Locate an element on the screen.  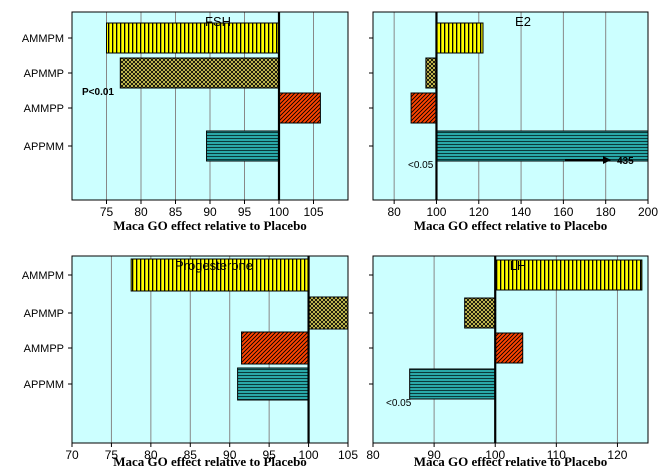
e2-x-axis-label: Maca GO effect relative to Placebo is located at coordinates (511, 225).